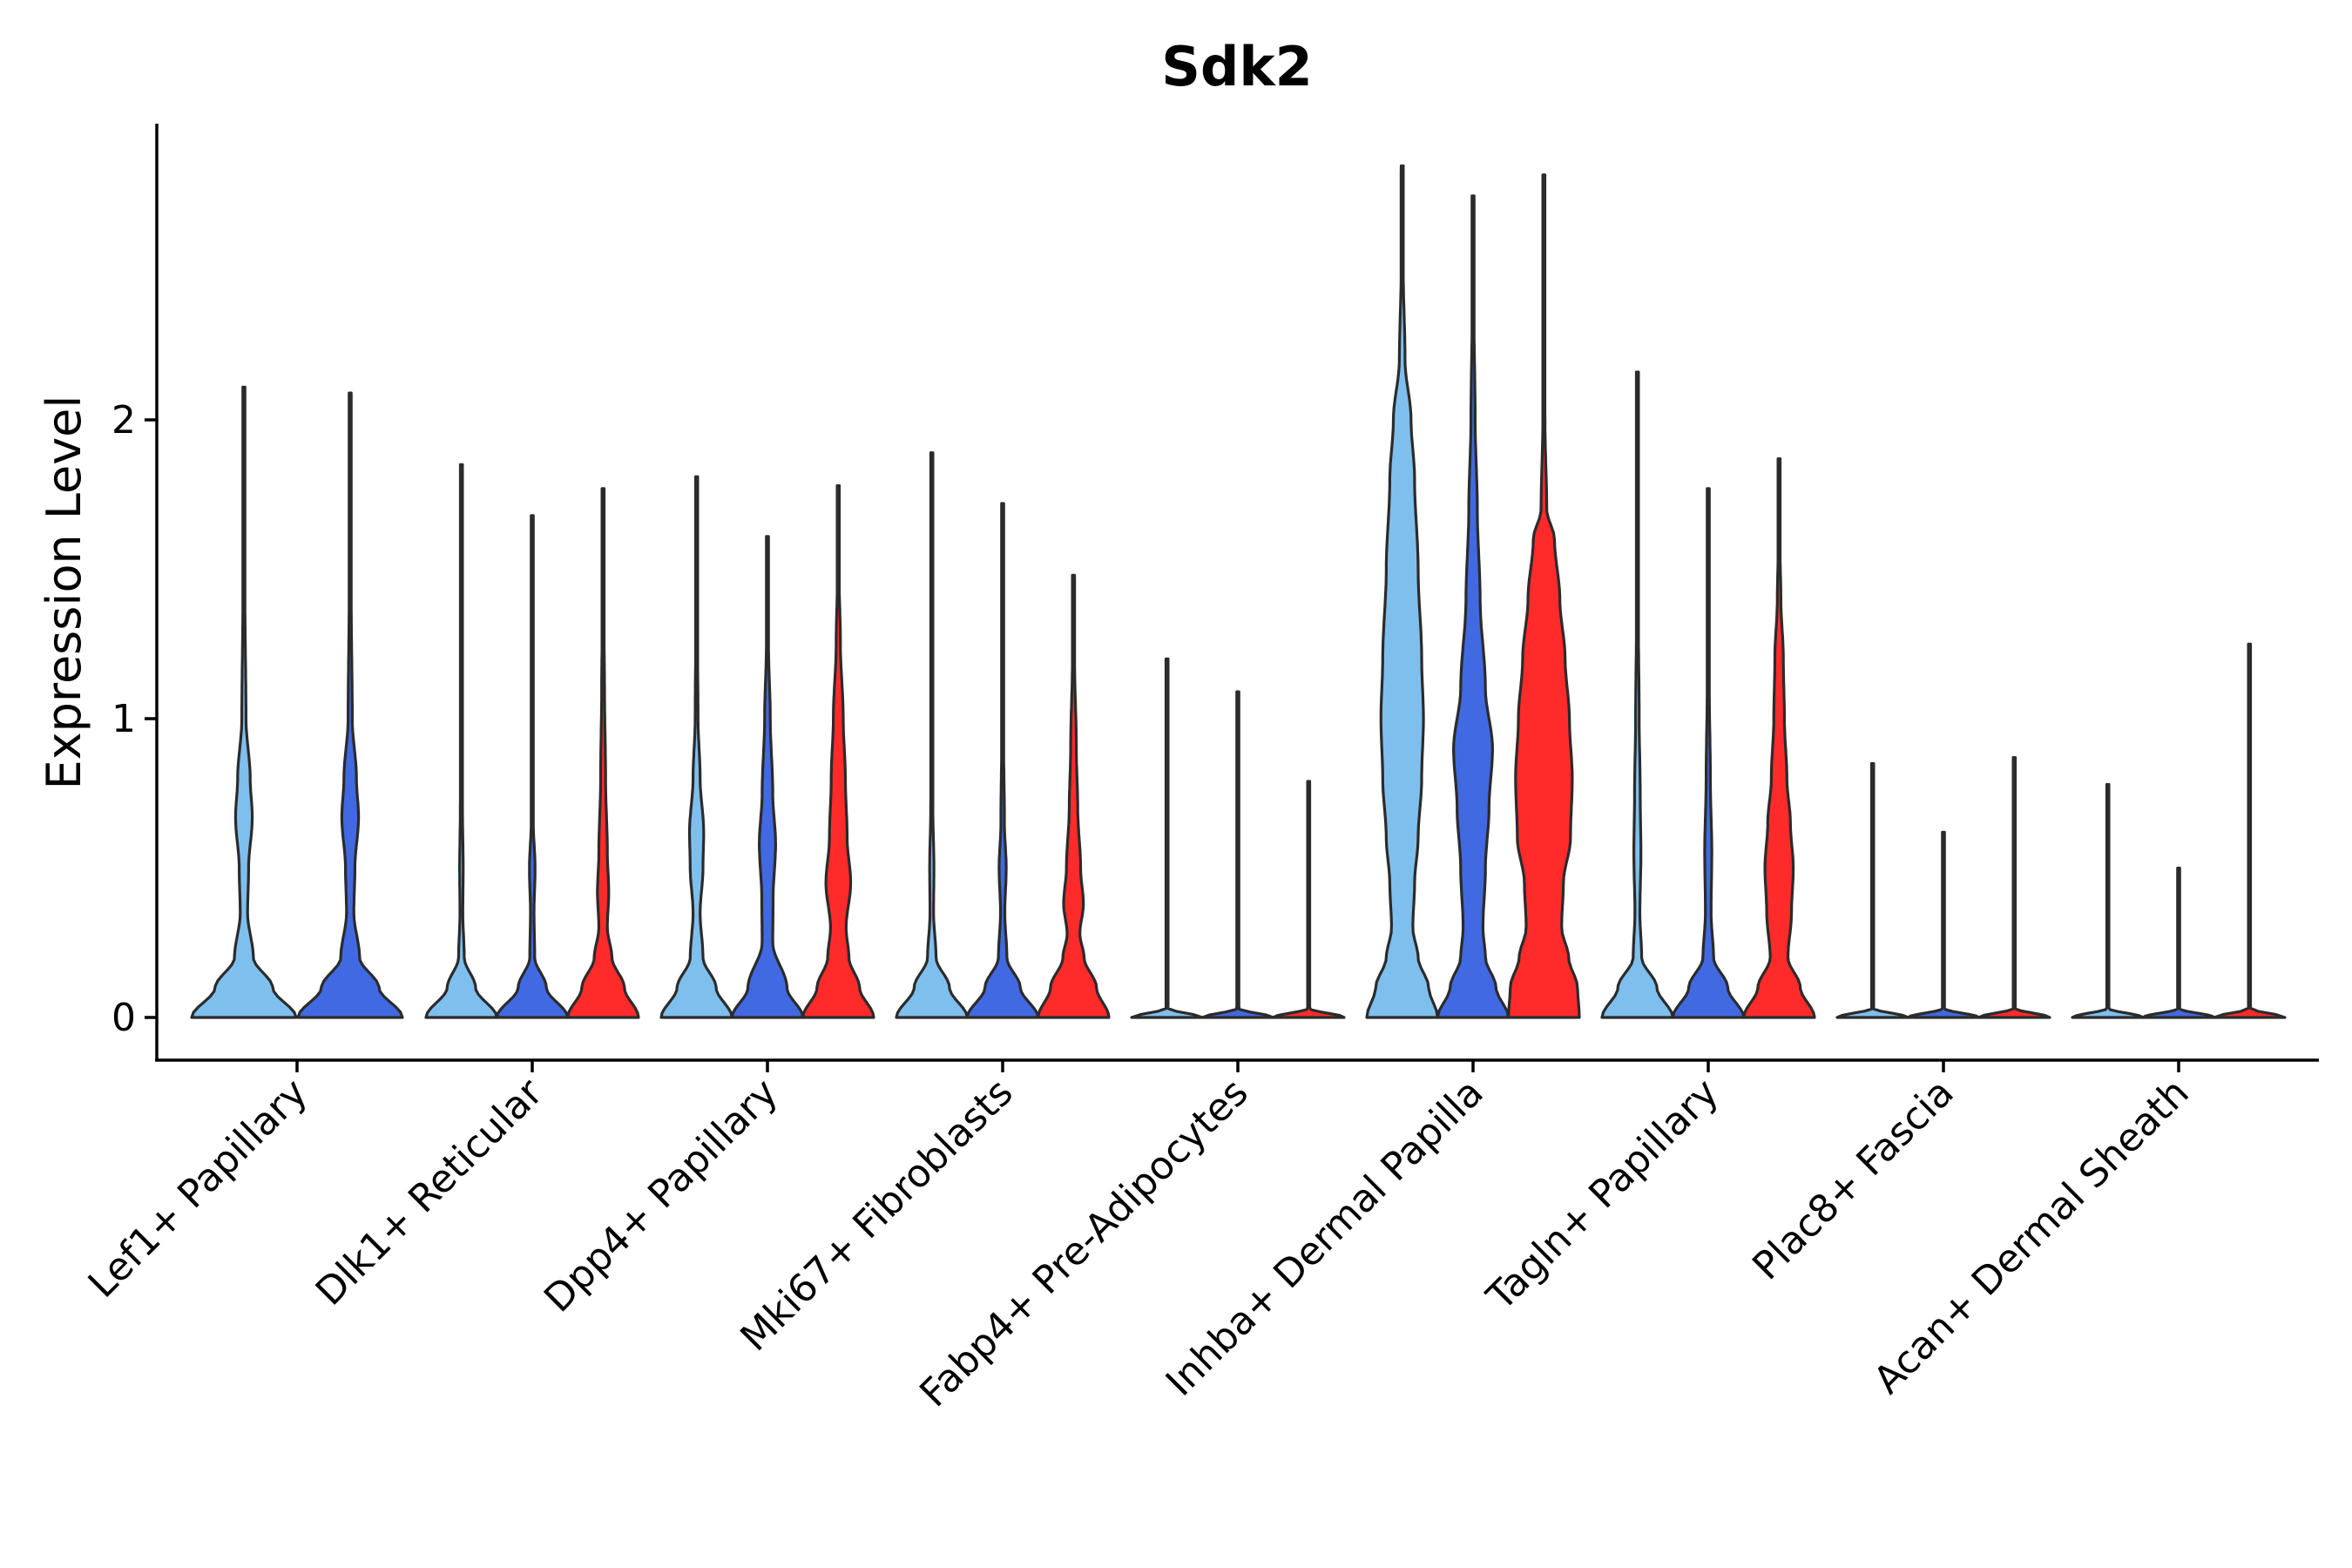  Describe the element at coordinates (430, 1192) in the screenshot. I see `x-category-label-2: Dlk1+ Reticular` at that location.